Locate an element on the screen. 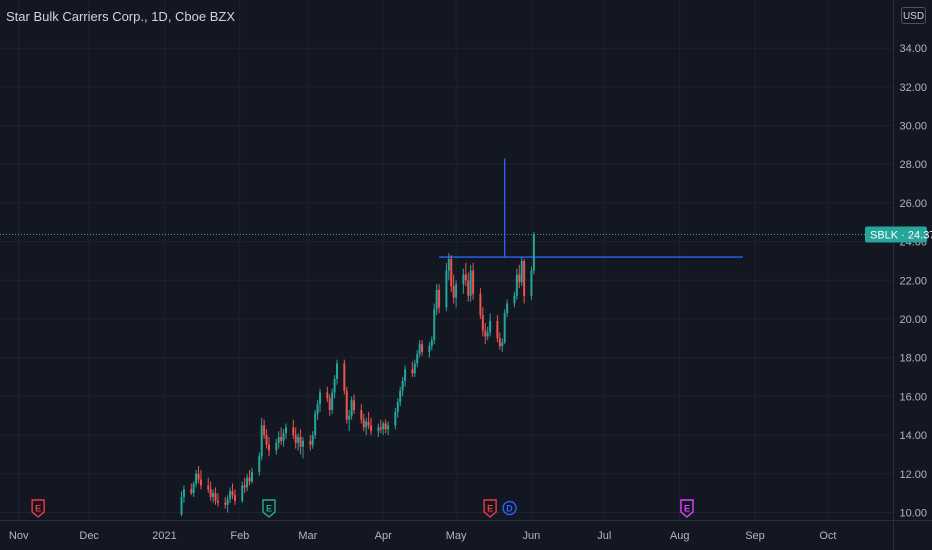  price-tick-label: 22.00 is located at coordinates (913, 281).